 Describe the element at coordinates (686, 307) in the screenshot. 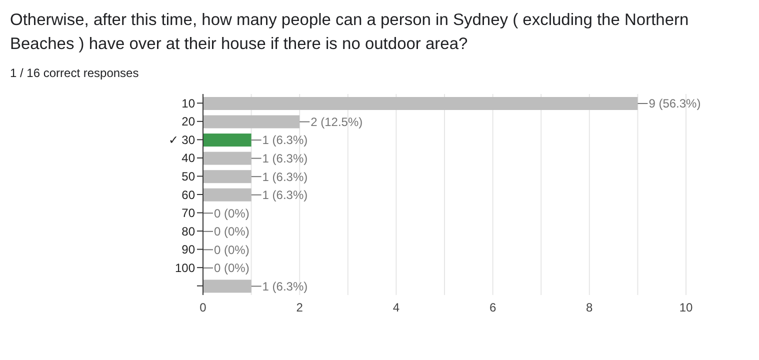

I see `x-tick-label: 10` at that location.